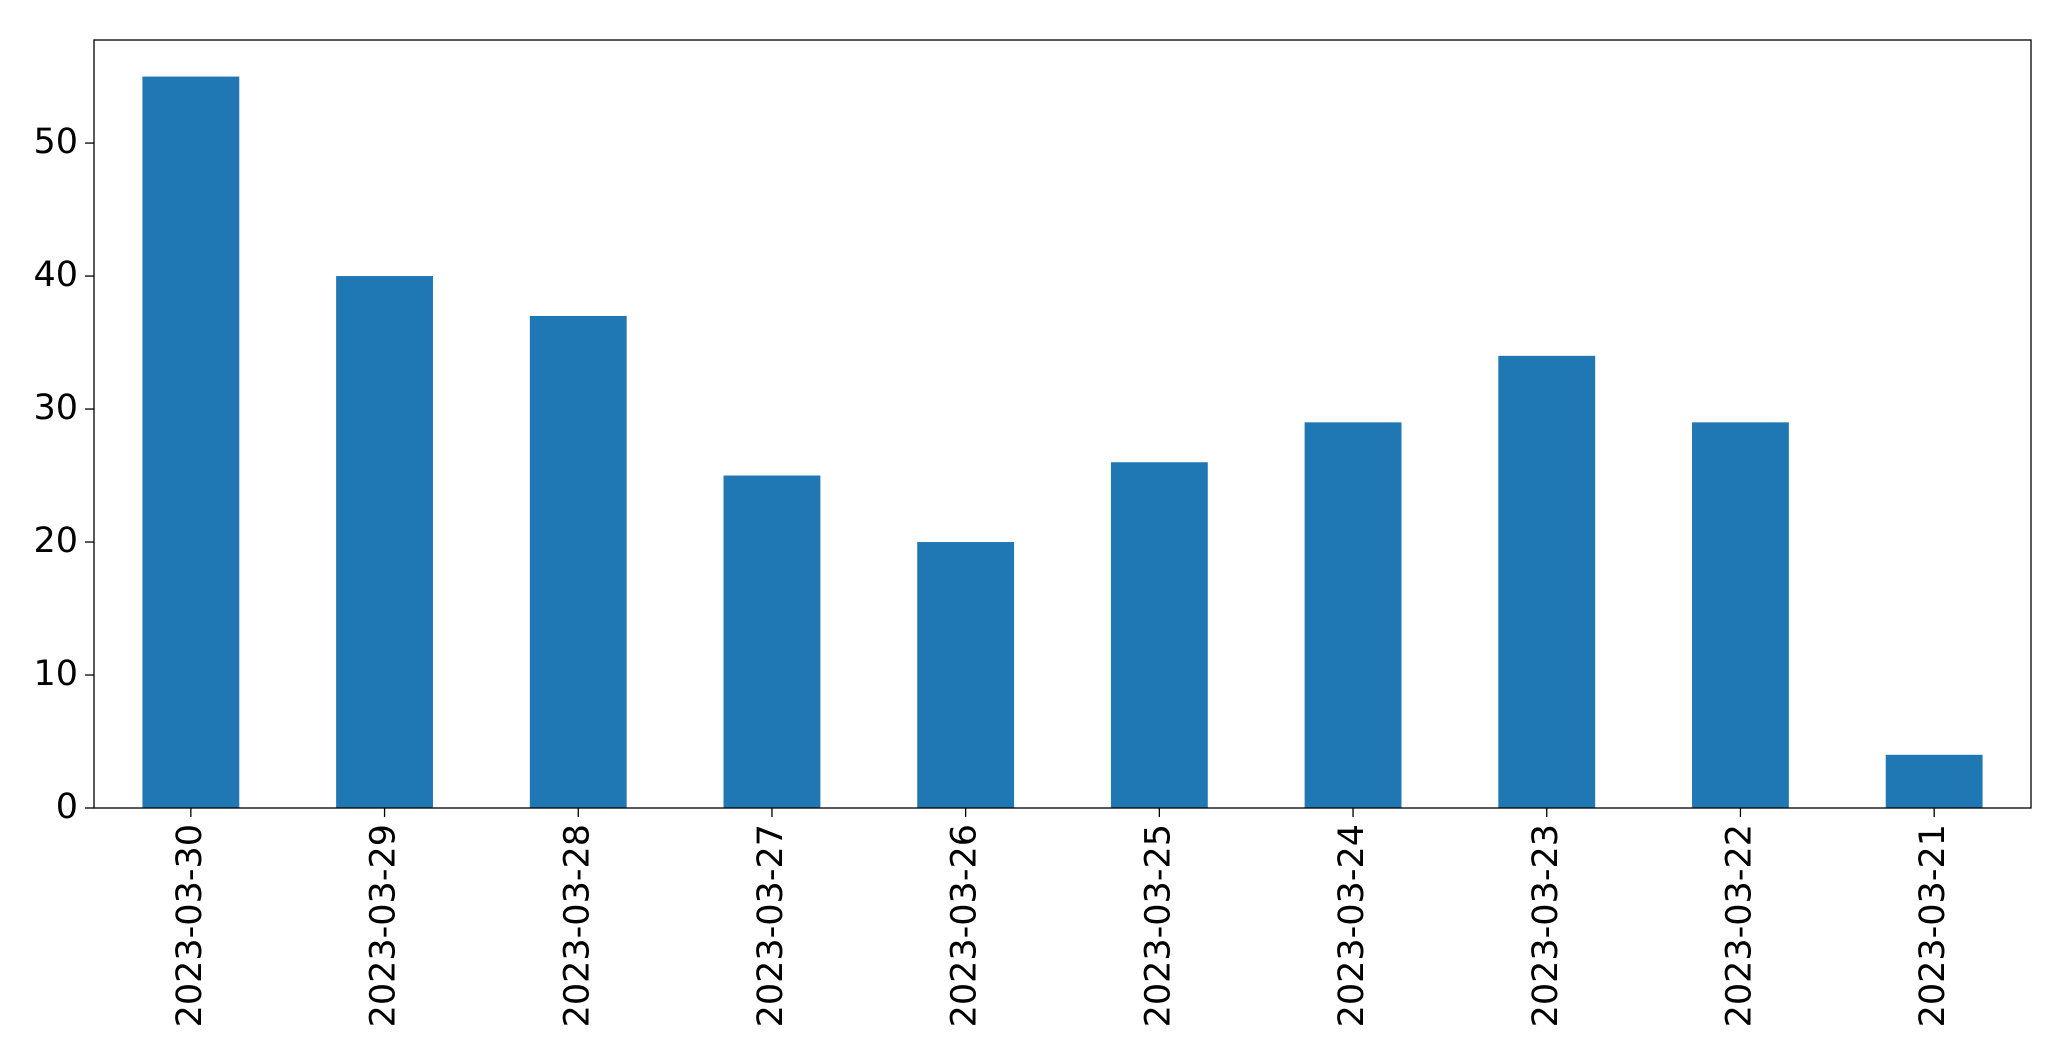 The width and height of the screenshot is (2071, 1061). I want to click on y-tick-label: 50, so click(55, 142).